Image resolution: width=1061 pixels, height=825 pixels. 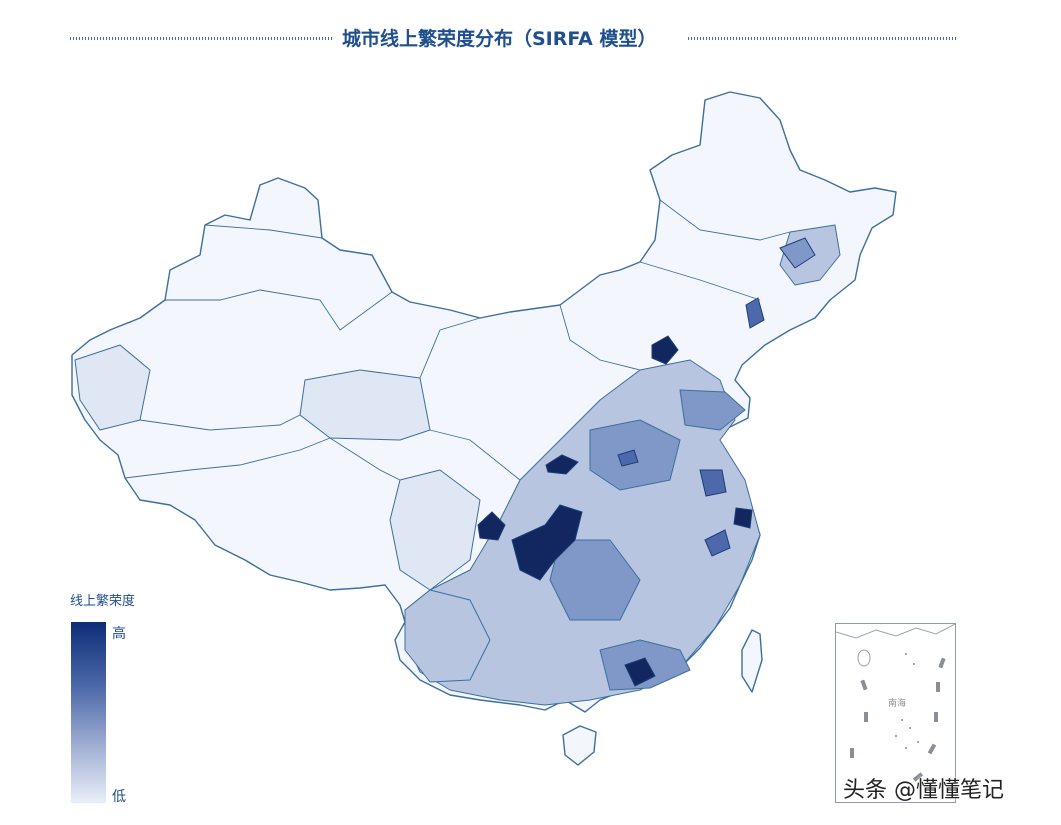 What do you see at coordinates (491, 526) in the screenshot?
I see `hotspot-chengdu` at bounding box center [491, 526].